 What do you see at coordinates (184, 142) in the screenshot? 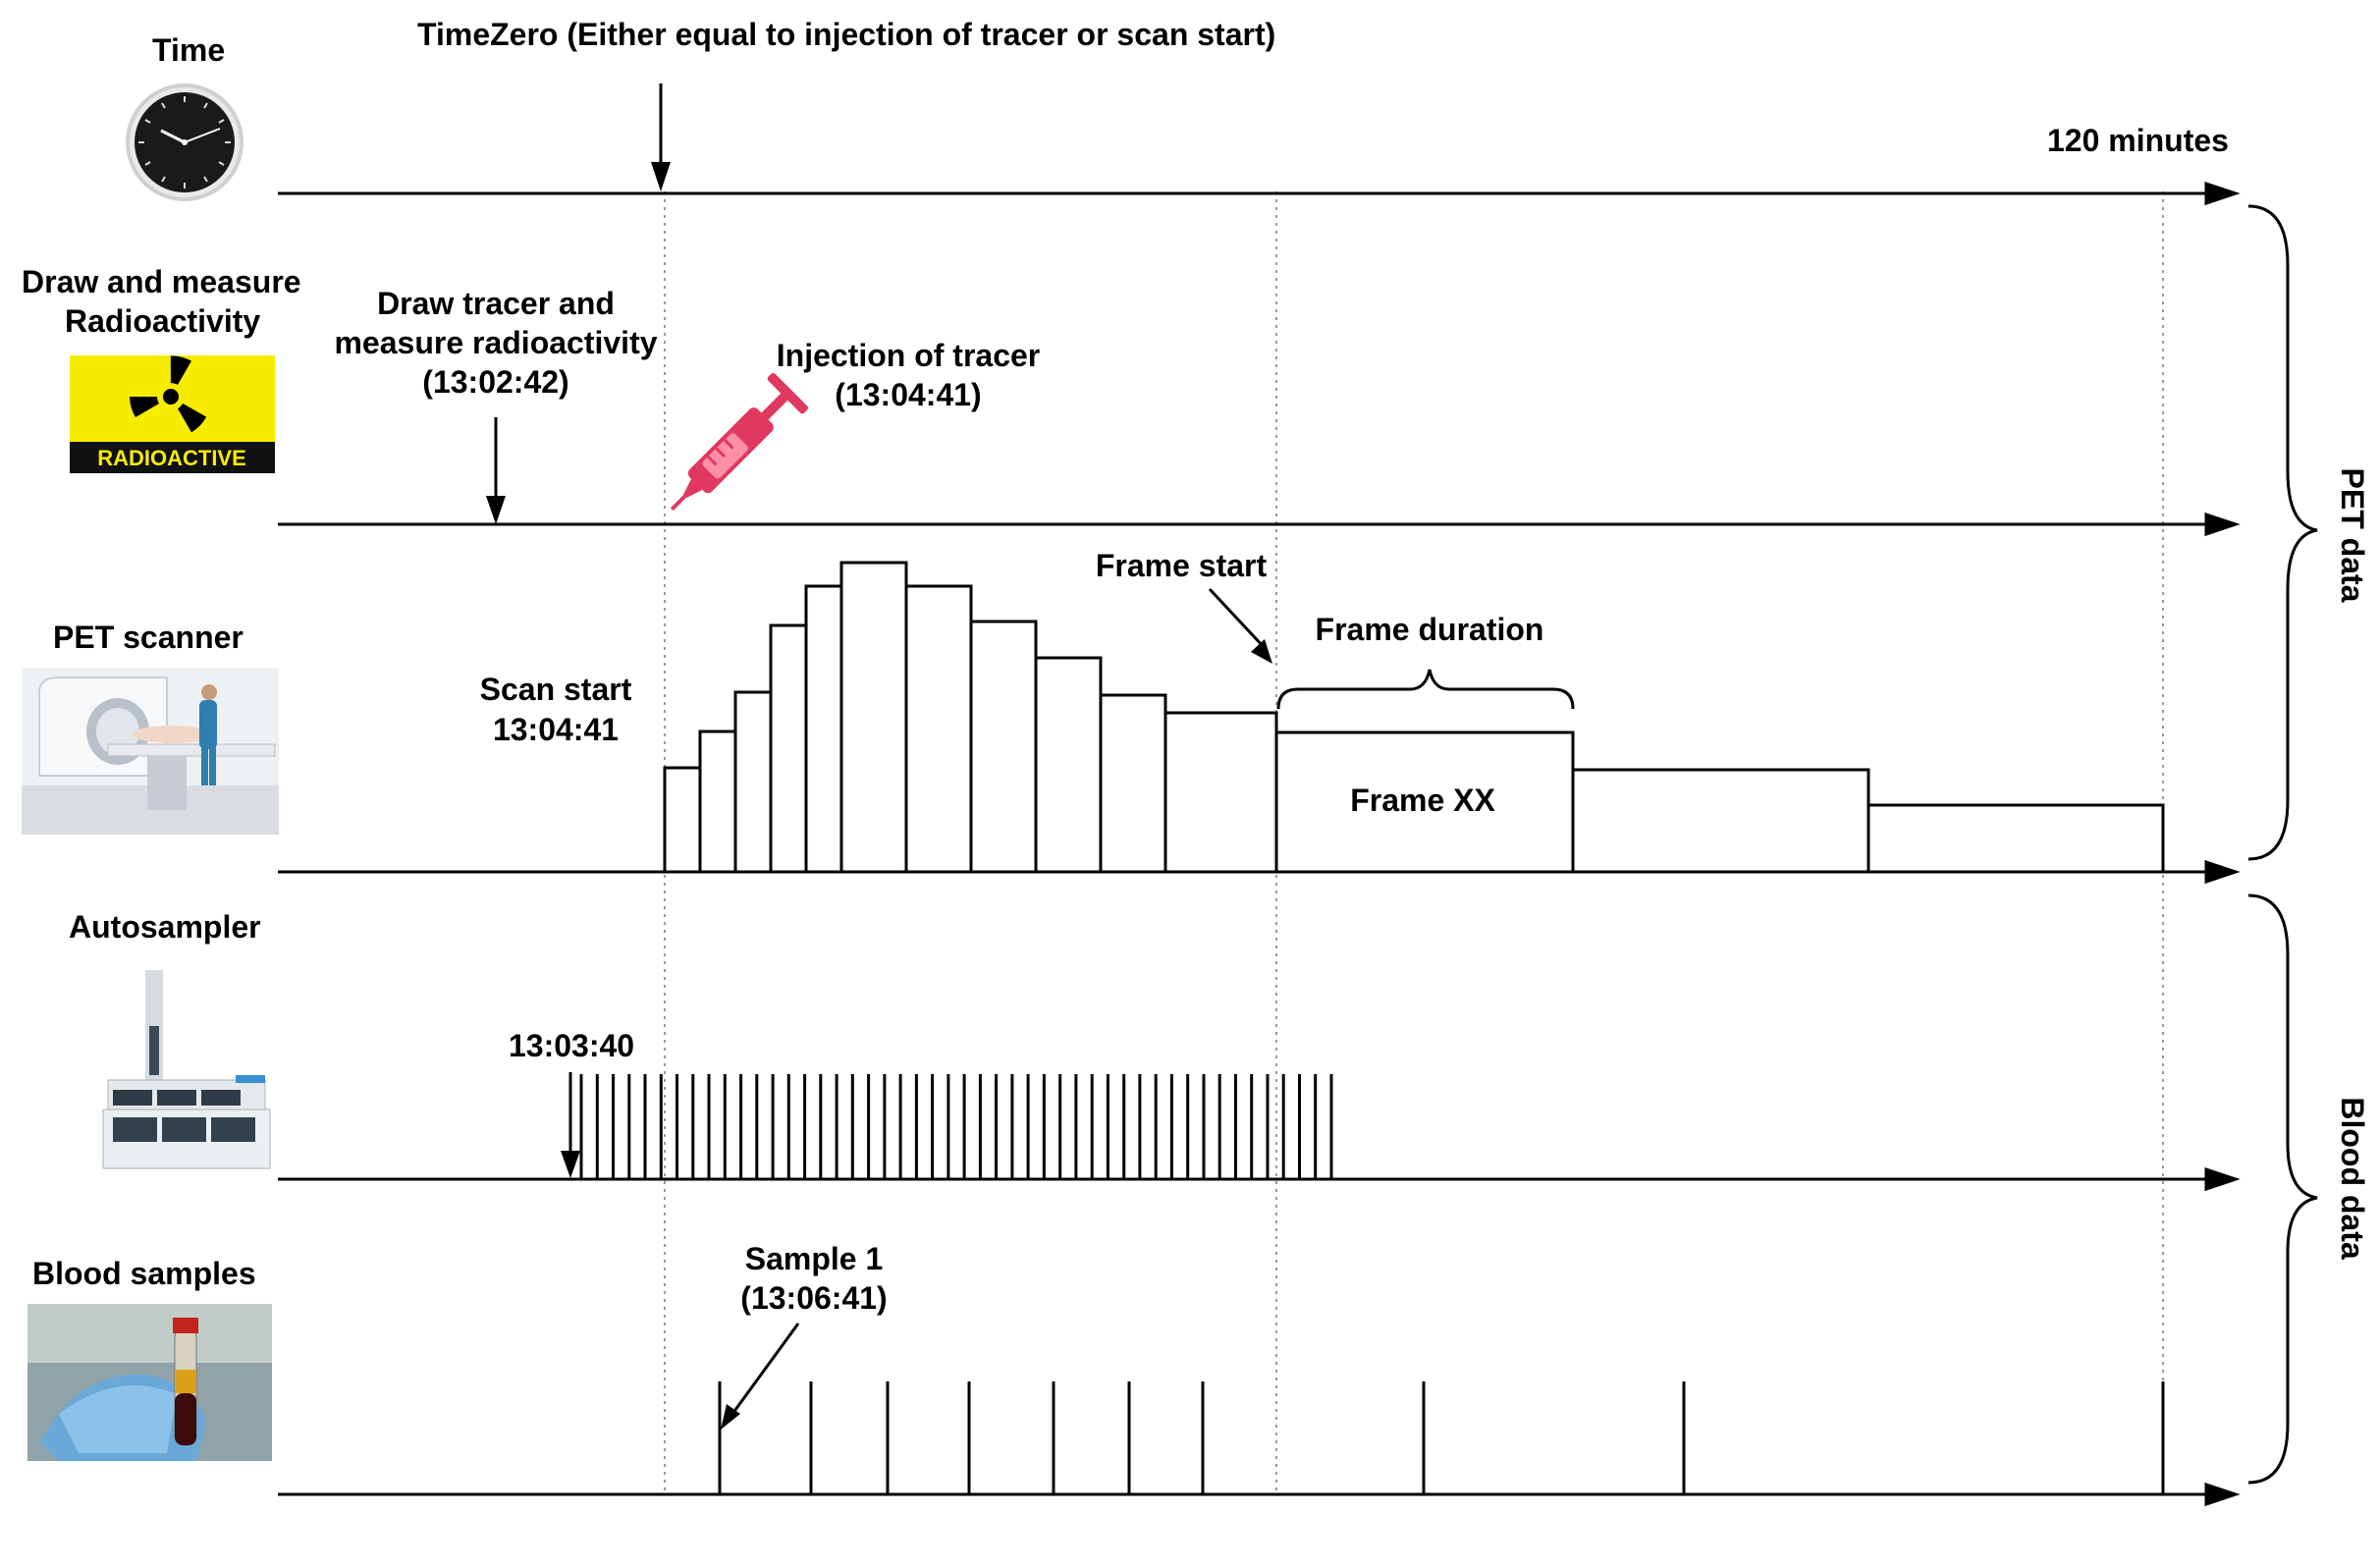
I see `clock-icon` at bounding box center [184, 142].